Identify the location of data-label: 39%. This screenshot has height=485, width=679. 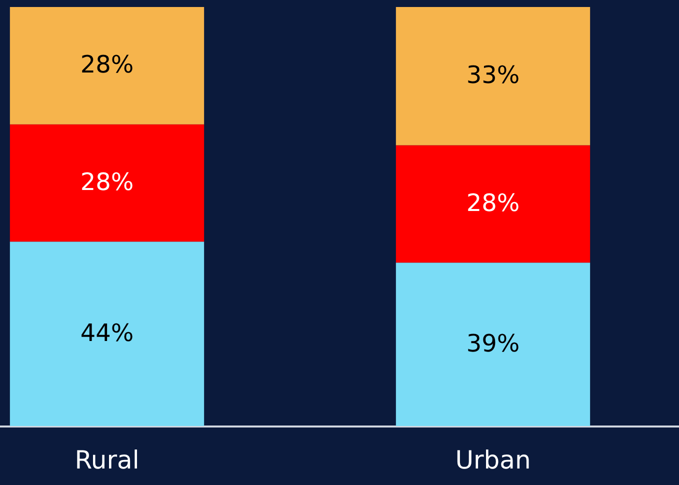
(493, 343).